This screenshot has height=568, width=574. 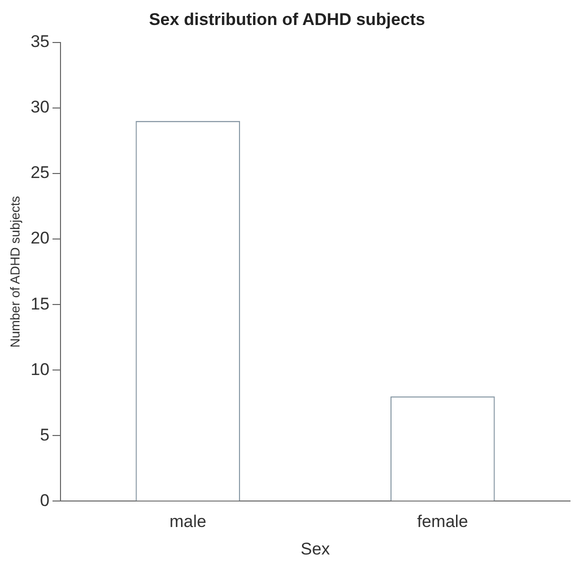 I want to click on y-tick-label: 5, so click(x=45, y=434).